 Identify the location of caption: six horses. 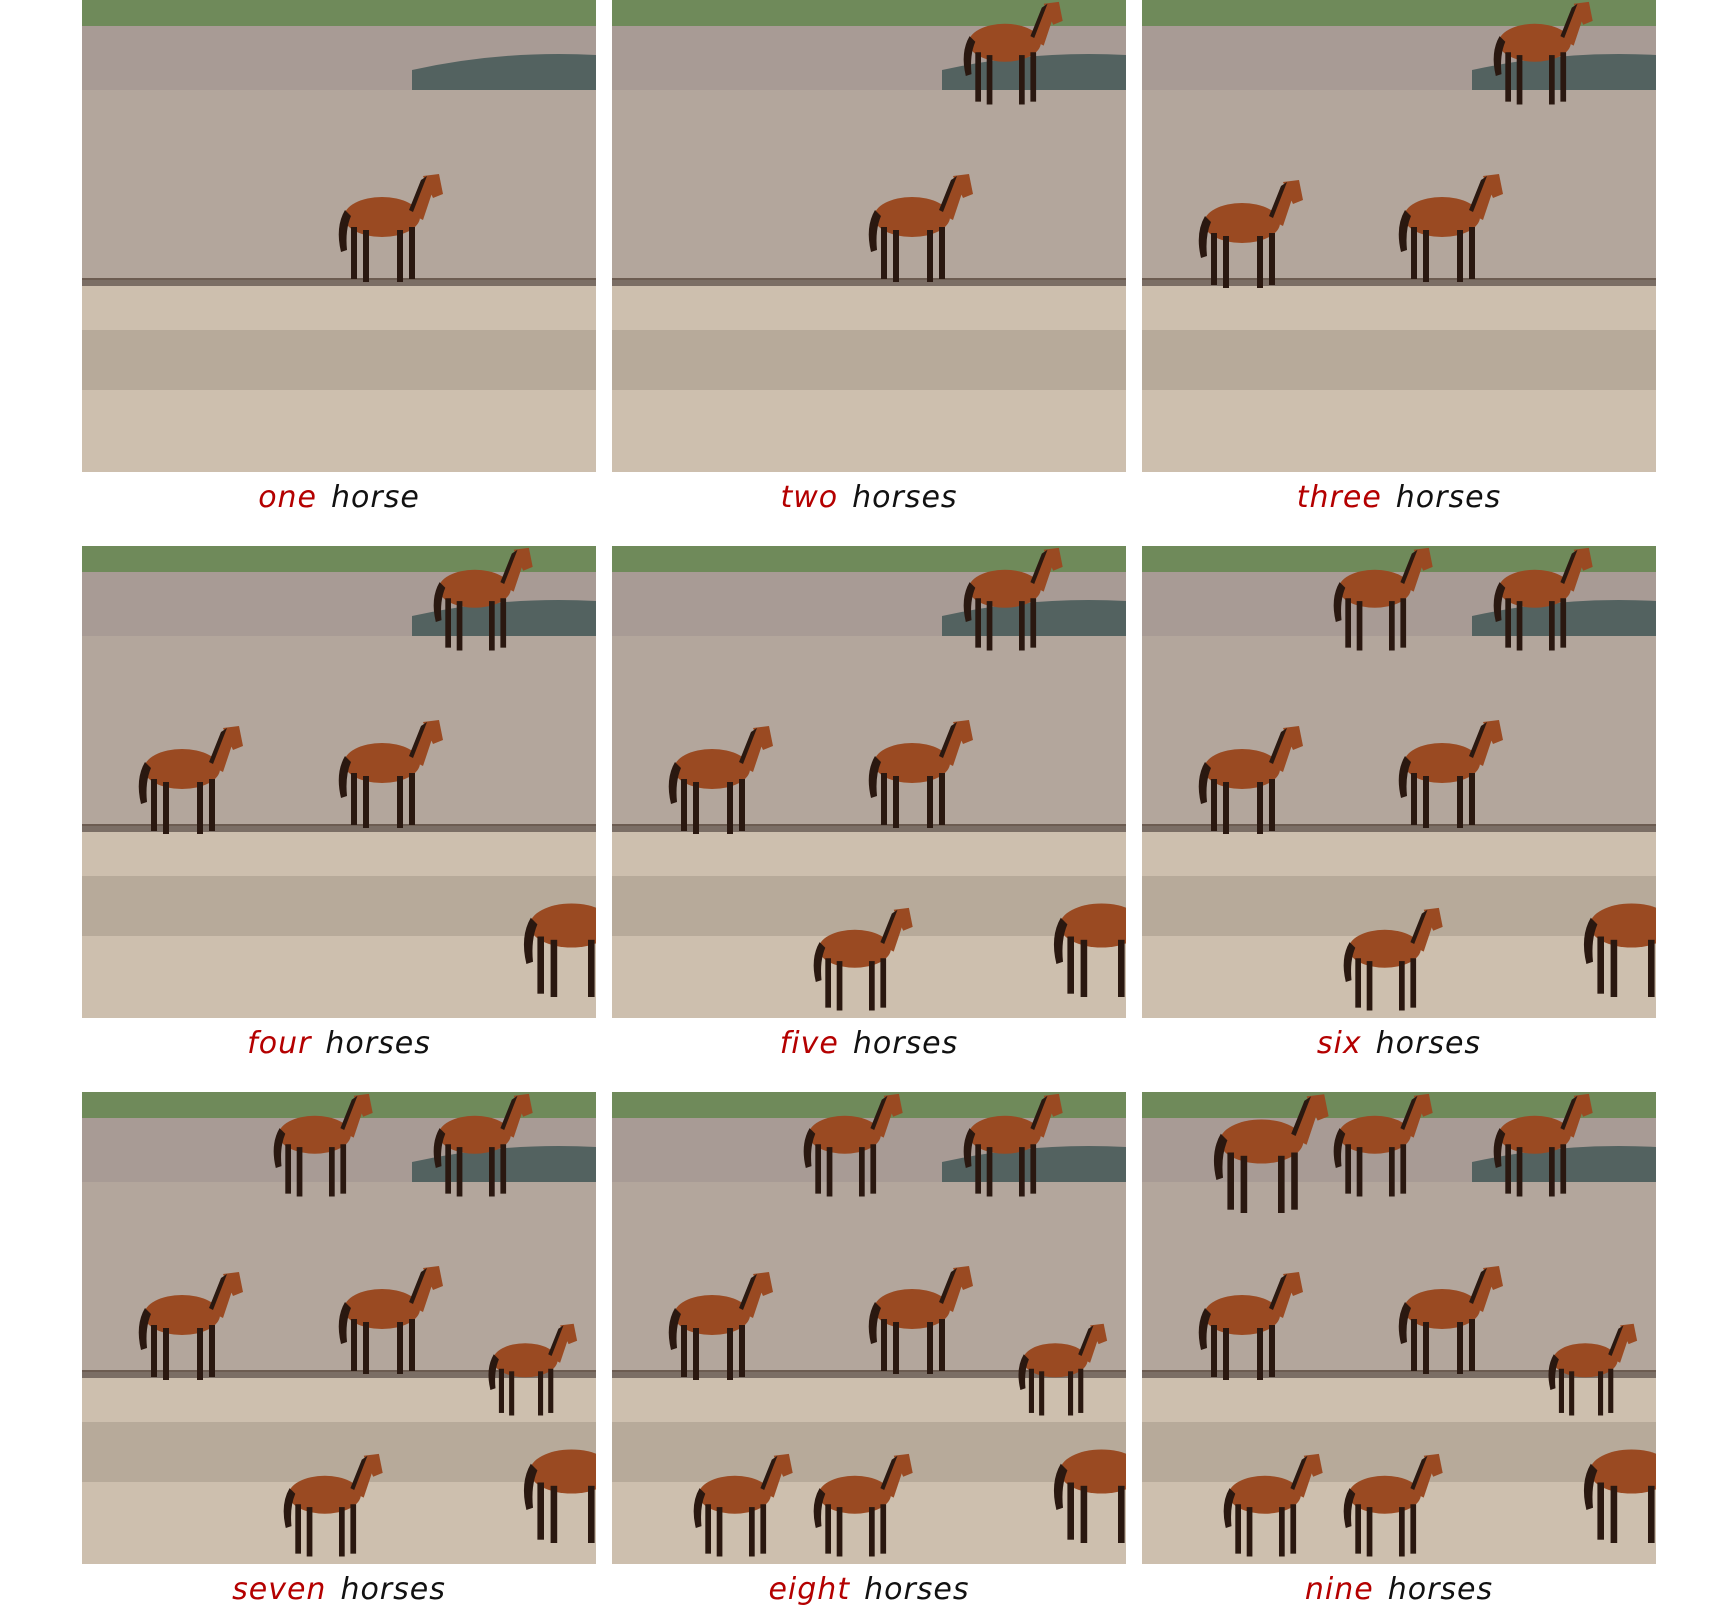
(1399, 1044).